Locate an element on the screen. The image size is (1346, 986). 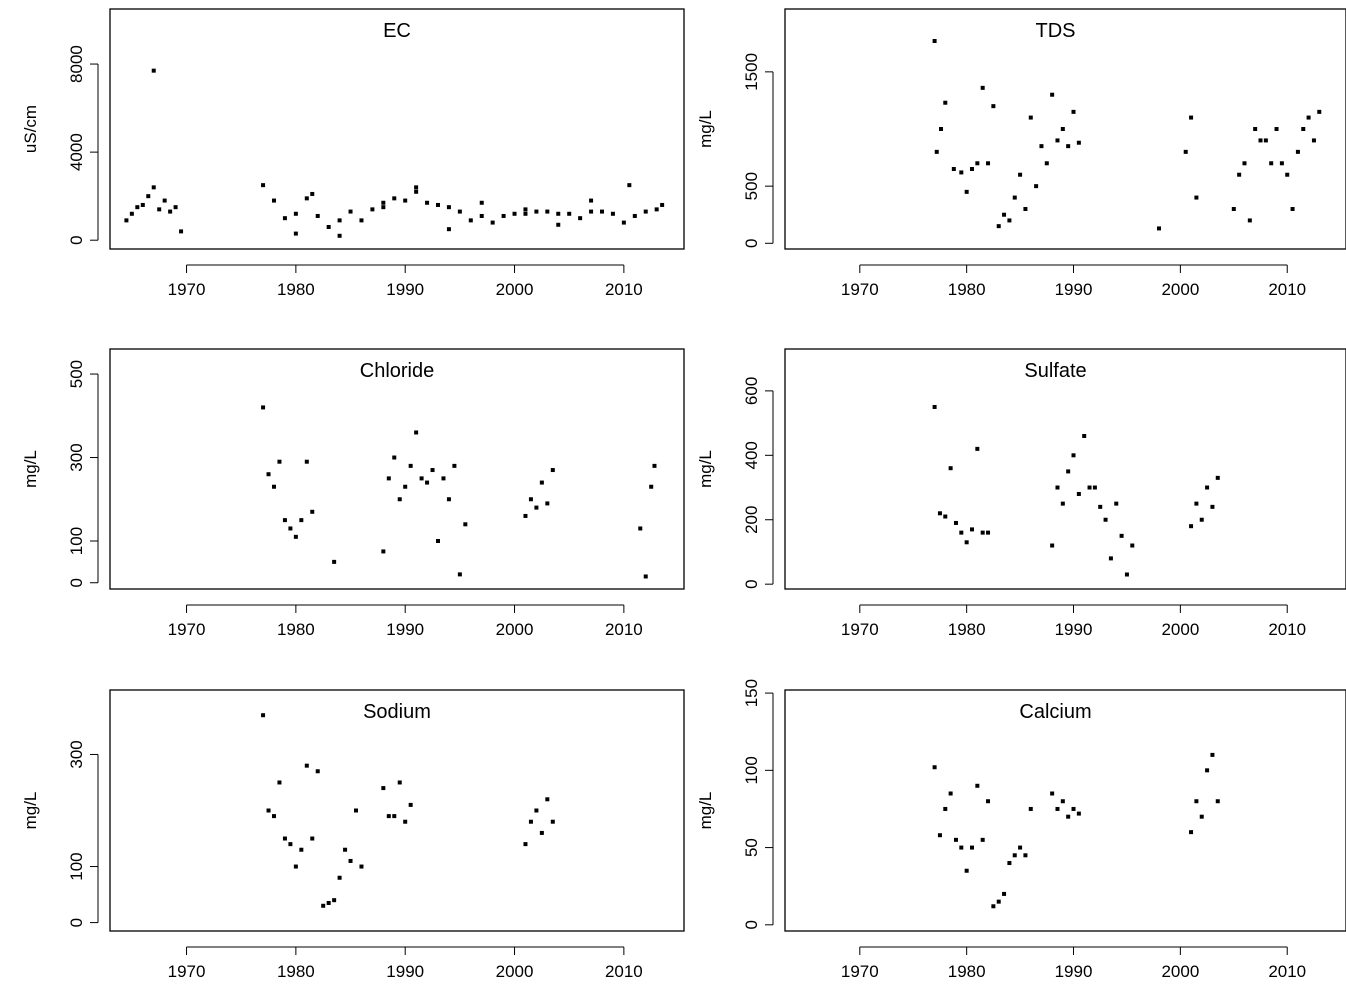
y-tick-label: 300 is located at coordinates (76, 754).